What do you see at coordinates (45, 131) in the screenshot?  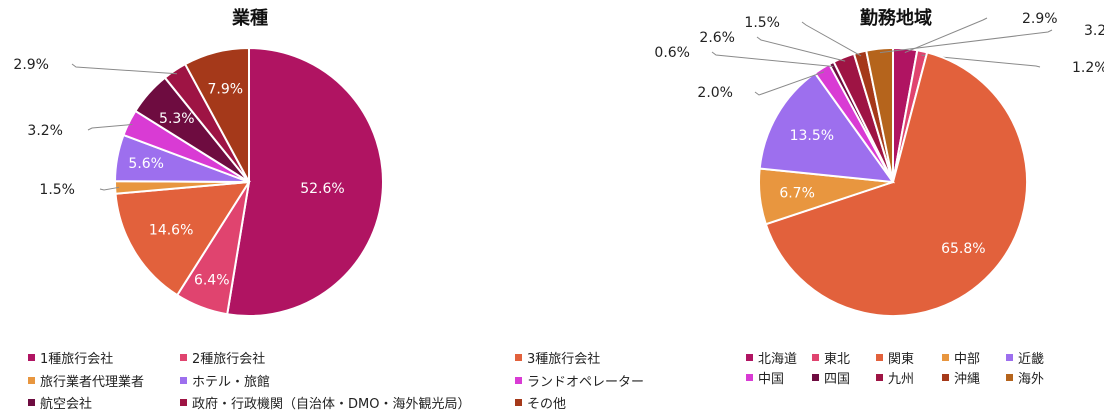 I see `data-label-0-5: 3.2%` at bounding box center [45, 131].